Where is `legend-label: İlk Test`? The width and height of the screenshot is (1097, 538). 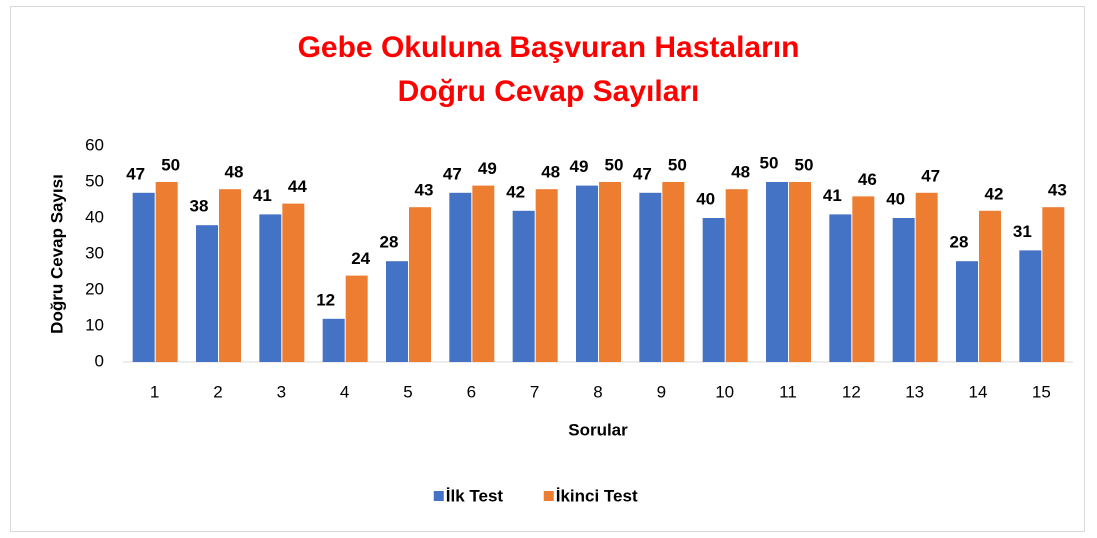
legend-label: İlk Test is located at coordinates (475, 495).